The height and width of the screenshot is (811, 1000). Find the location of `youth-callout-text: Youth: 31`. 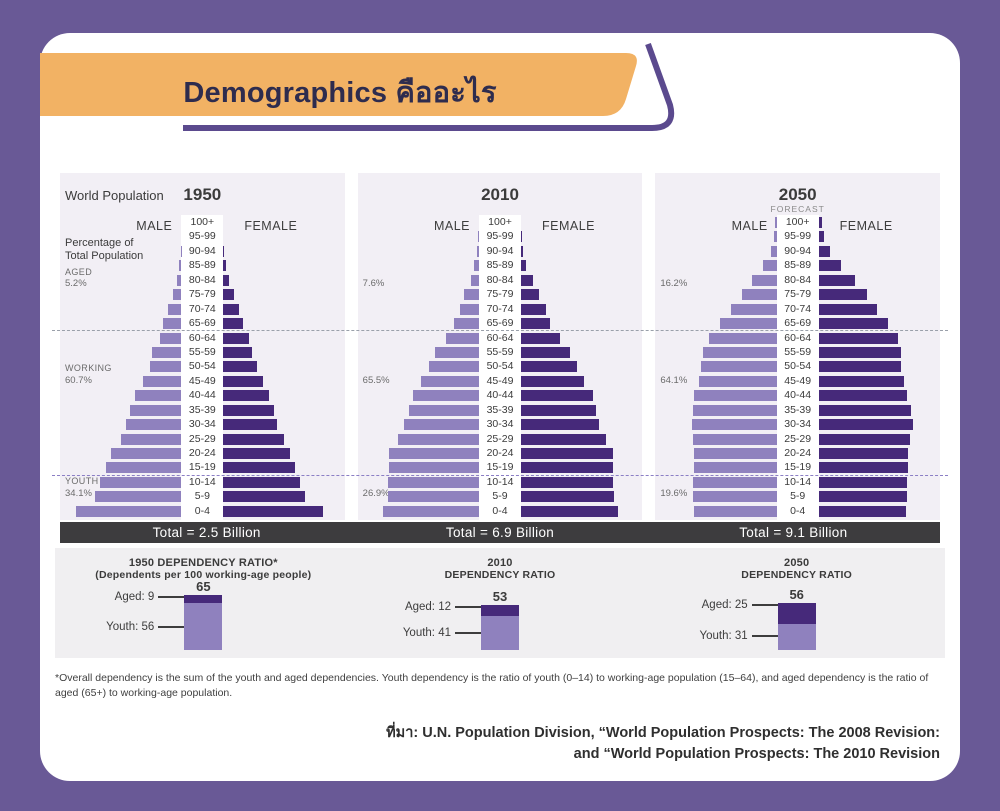

youth-callout-text: Youth: 31 is located at coordinates (723, 636).